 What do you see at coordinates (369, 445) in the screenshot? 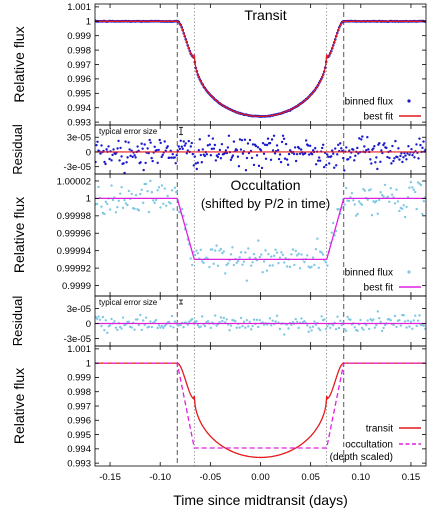
I see `legend-label-occultation: occultation` at bounding box center [369, 445].